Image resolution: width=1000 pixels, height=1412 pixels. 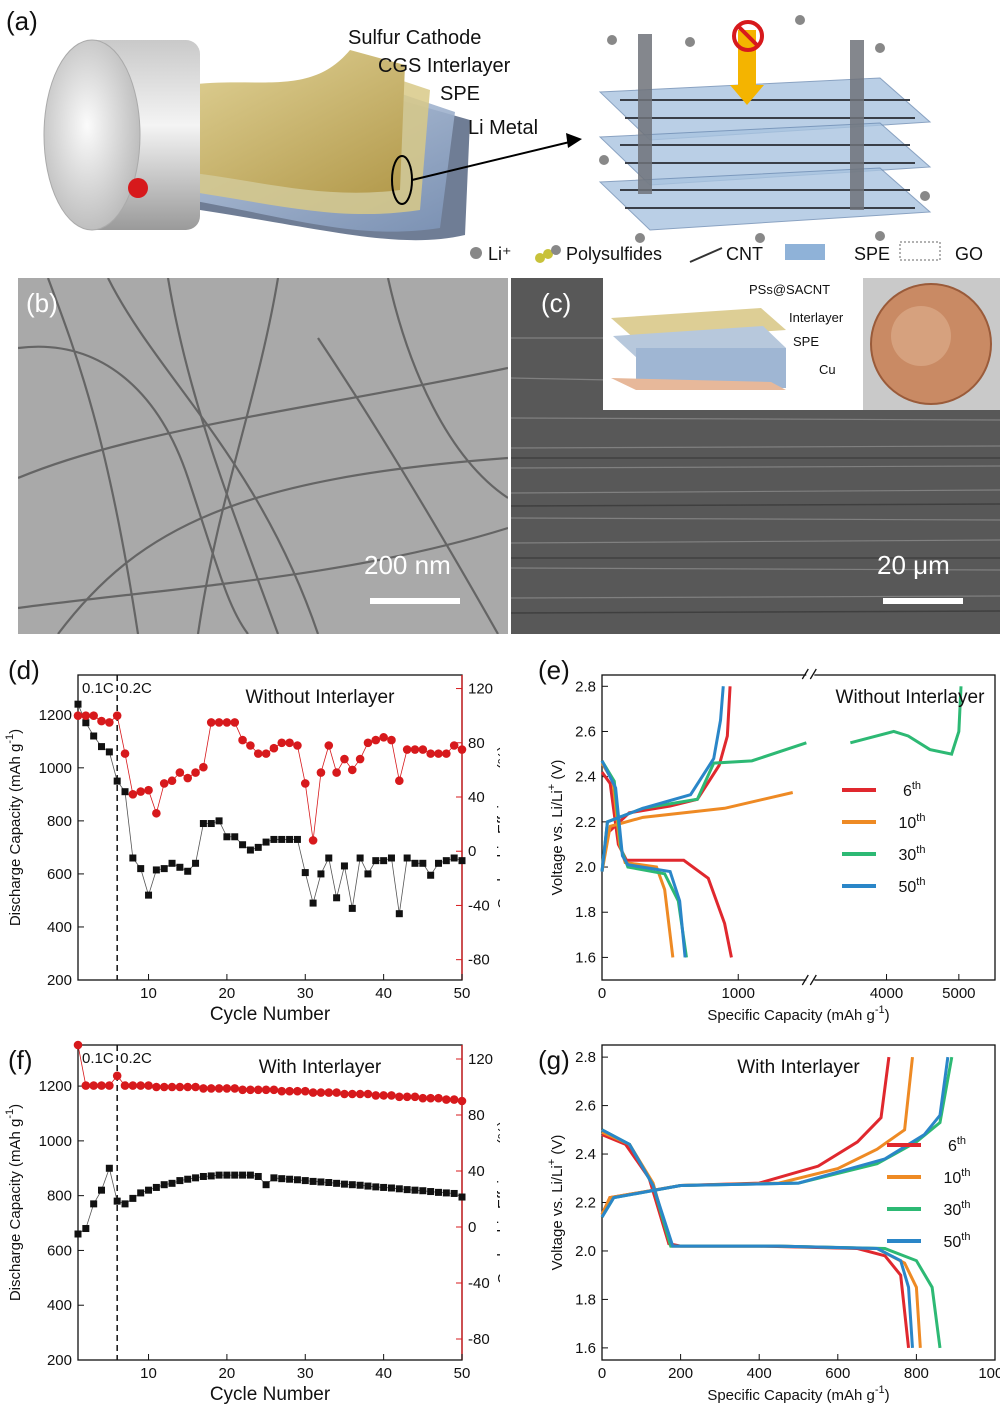 What do you see at coordinates (15, 1106) in the screenshot?
I see `y-axis-label-end: )` at bounding box center [15, 1106].